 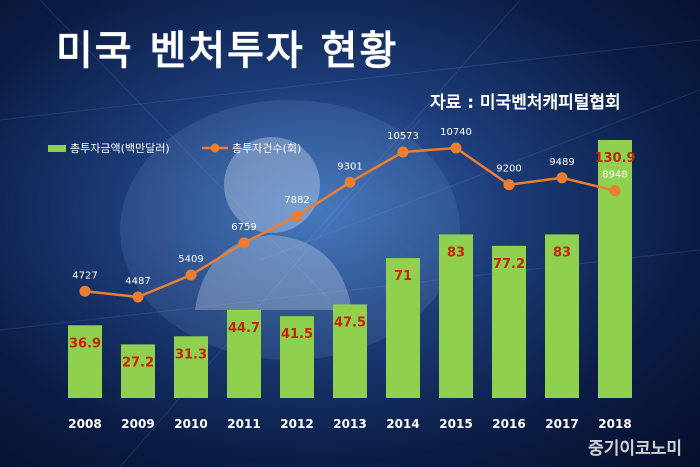 What do you see at coordinates (243, 227) in the screenshot?
I see `line-value-label: 6759` at bounding box center [243, 227].